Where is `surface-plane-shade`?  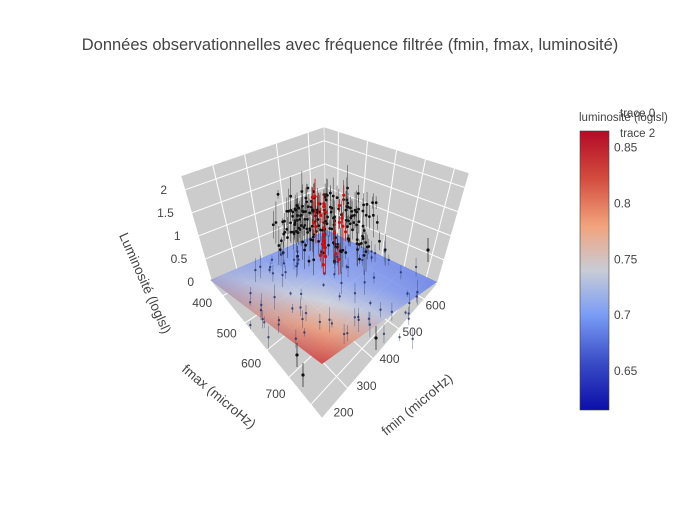
surface-plane-shade is located at coordinates (323, 297).